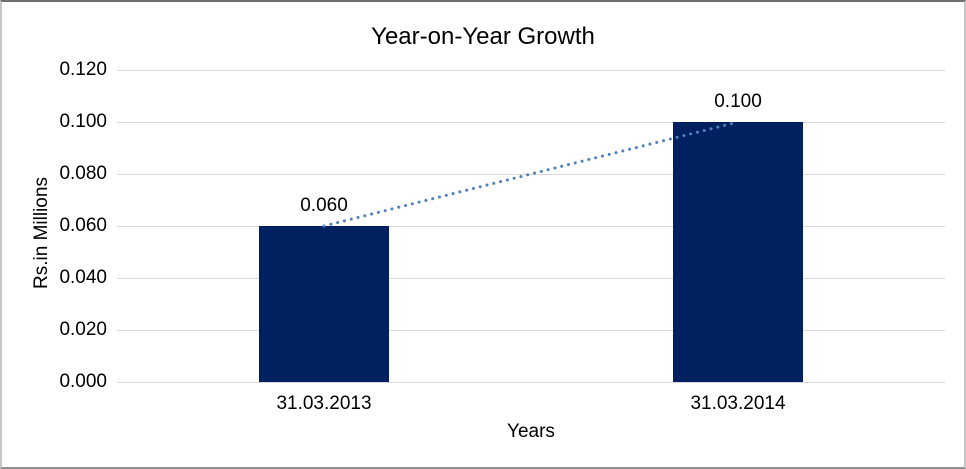  Describe the element at coordinates (83, 121) in the screenshot. I see `y-tick-label: 0.100` at that location.